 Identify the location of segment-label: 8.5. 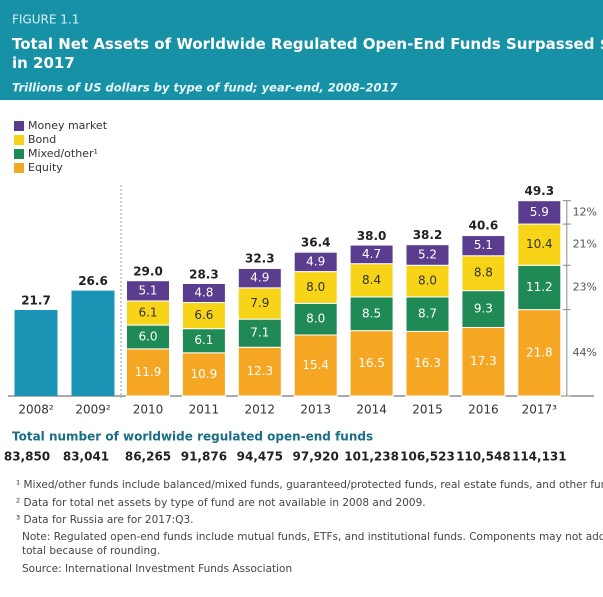
(371, 313).